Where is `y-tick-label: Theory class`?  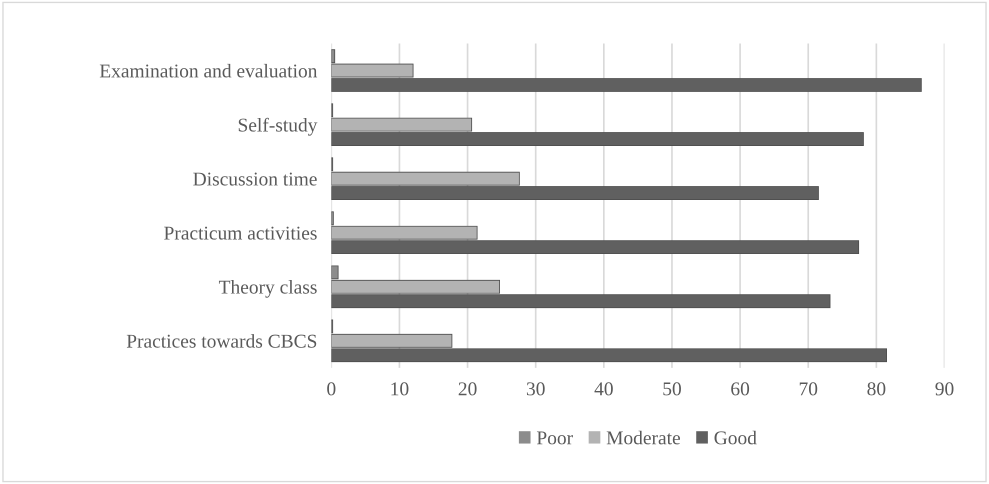
y-tick-label: Theory class is located at coordinates (267, 289).